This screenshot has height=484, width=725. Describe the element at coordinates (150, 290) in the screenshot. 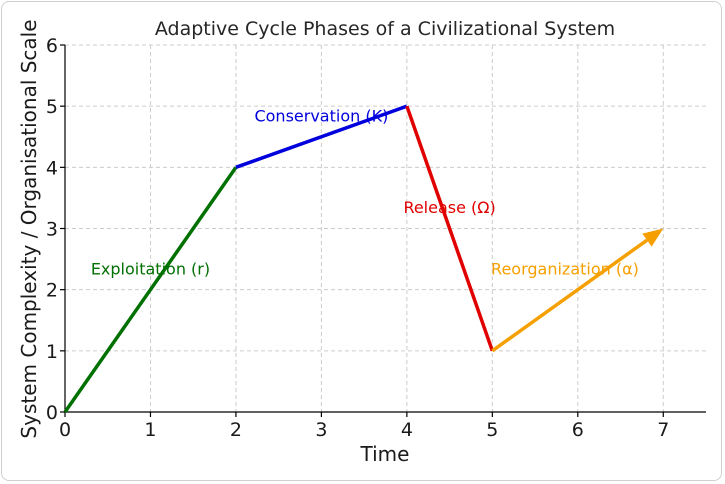

I see `exploitation-line` at that location.